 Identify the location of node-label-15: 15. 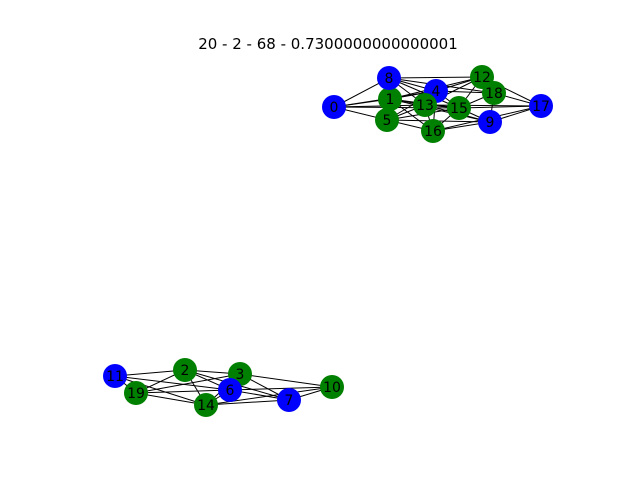
(459, 109).